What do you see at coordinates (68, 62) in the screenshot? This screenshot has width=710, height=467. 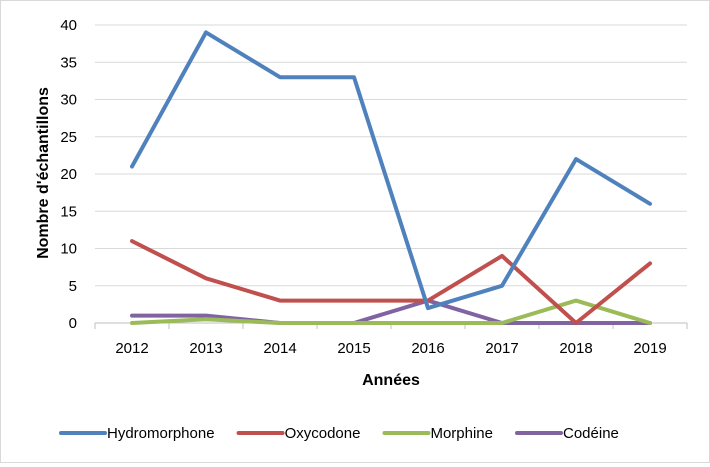 I see `y-tick-label: 35` at bounding box center [68, 62].